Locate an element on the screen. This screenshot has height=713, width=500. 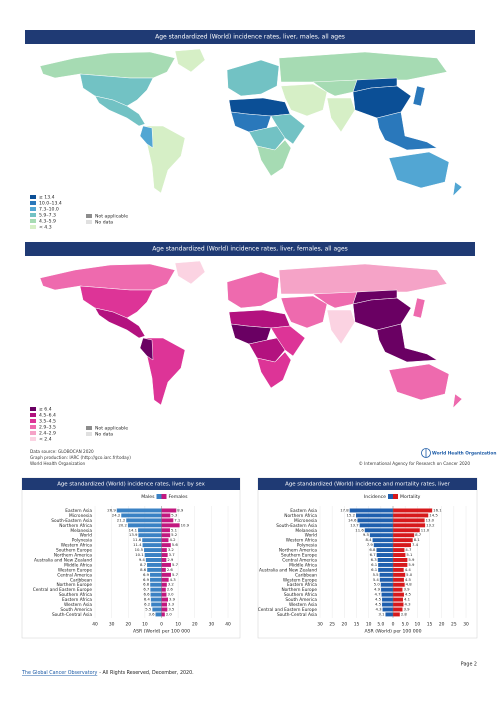
legend-label: No data is located at coordinates (104, 223).